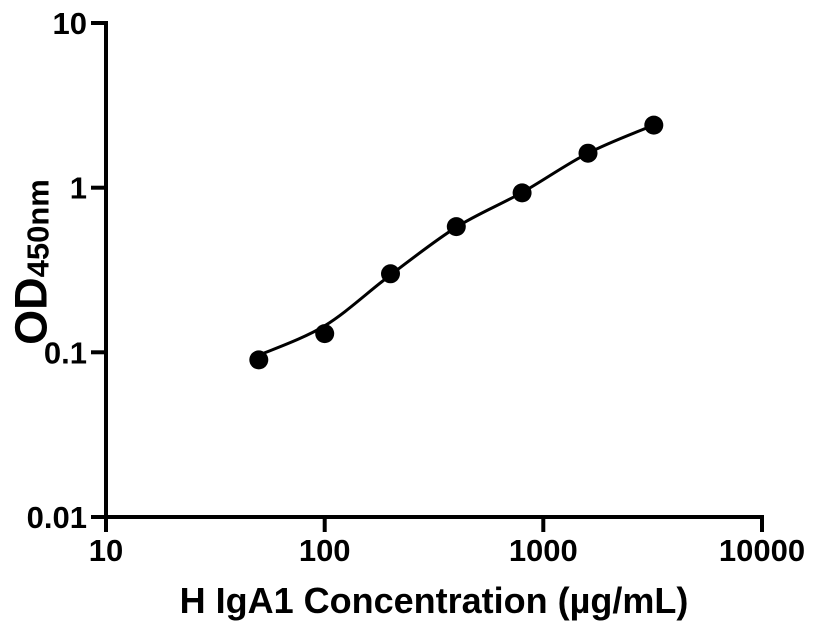 This screenshot has width=816, height=640. I want to click on y-tick-label: 10, so click(70, 23).